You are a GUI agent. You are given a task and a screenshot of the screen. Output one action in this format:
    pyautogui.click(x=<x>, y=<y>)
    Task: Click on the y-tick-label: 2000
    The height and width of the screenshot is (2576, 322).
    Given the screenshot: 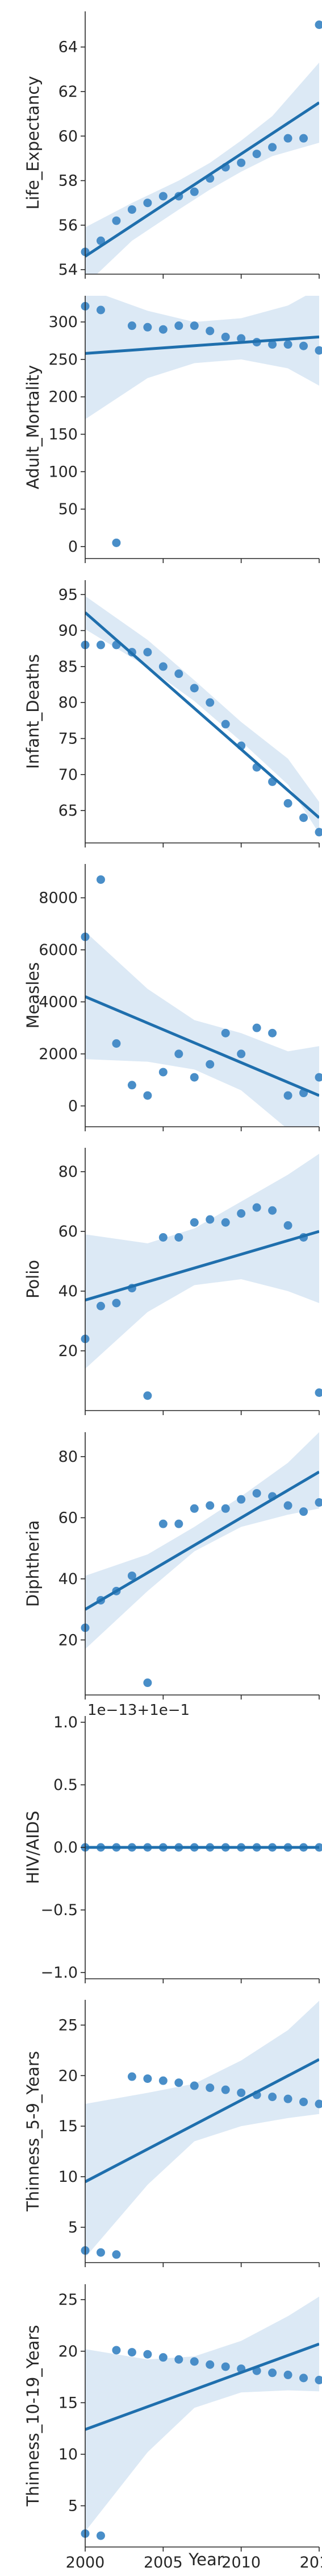 What is the action you would take?
    pyautogui.click(x=58, y=1054)
    